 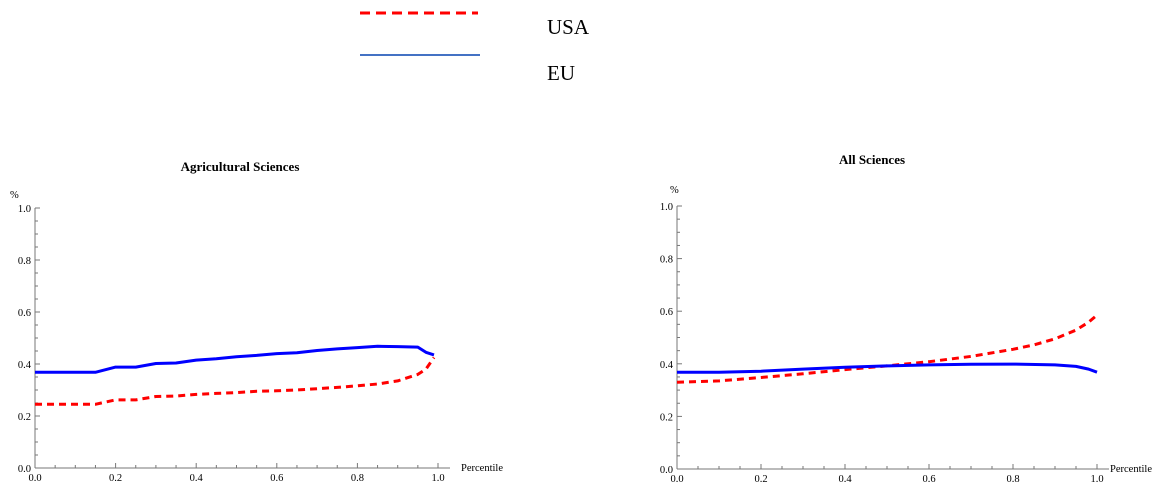 I want to click on legend-label-eu: EU, so click(x=561, y=73).